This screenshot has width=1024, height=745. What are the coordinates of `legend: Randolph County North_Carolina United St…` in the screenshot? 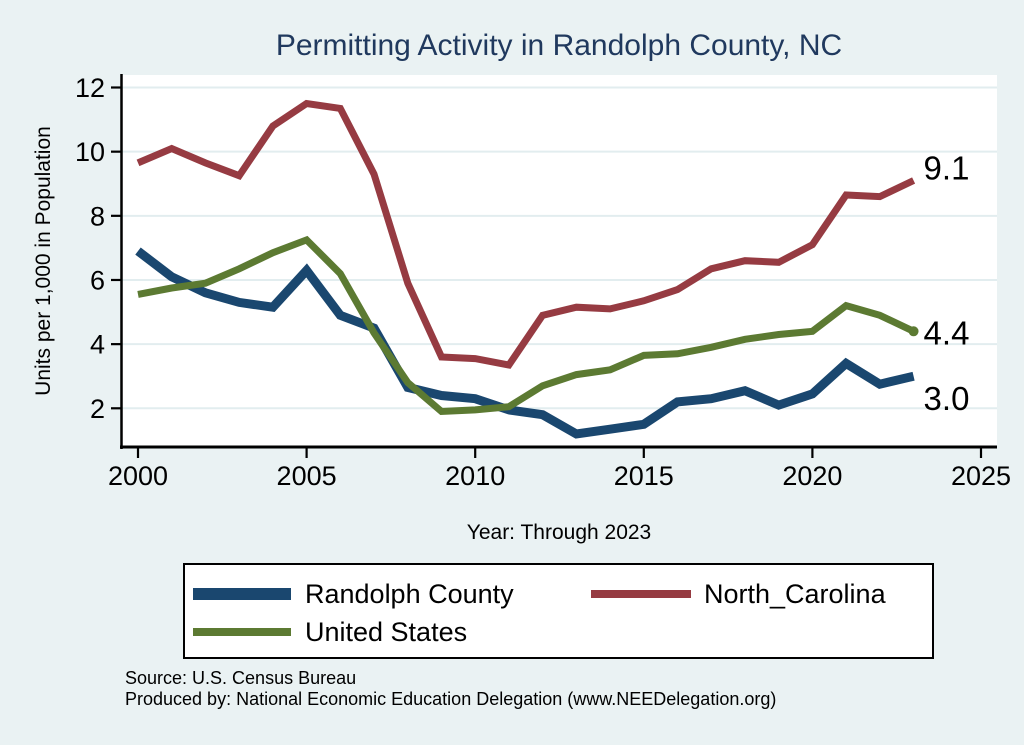 It's located at (558, 611).